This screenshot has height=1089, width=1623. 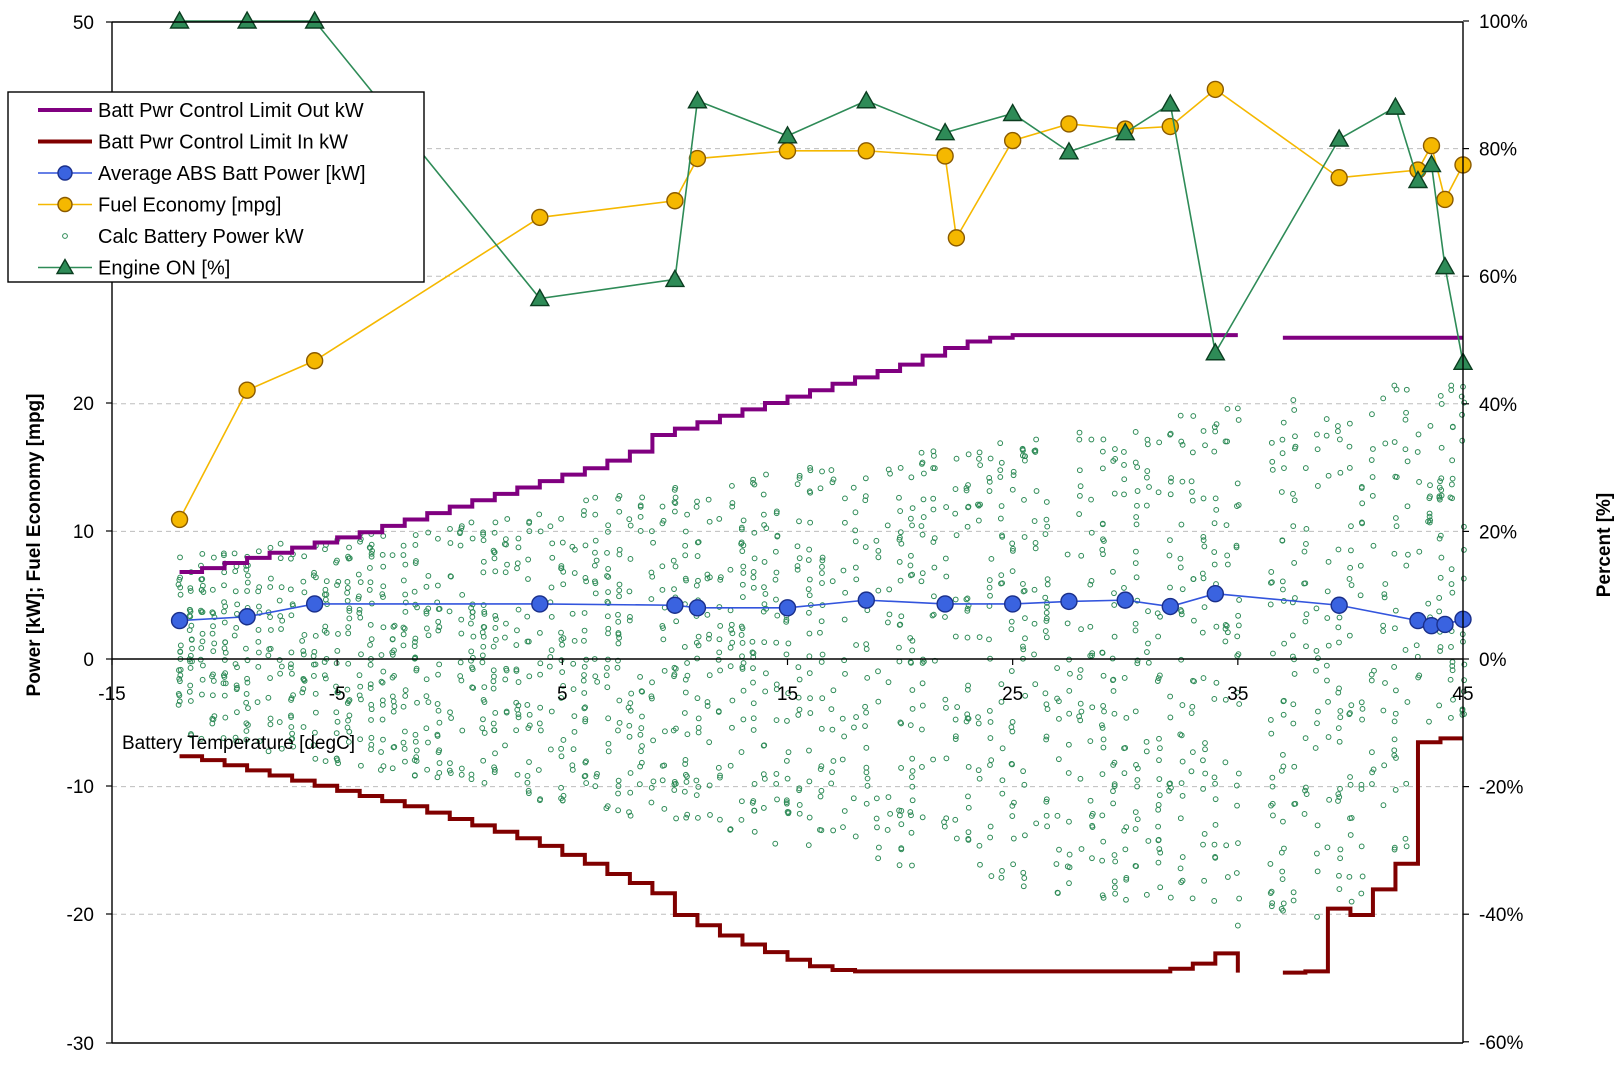 I want to click on fuel-economy-point, so click(x=1431, y=146).